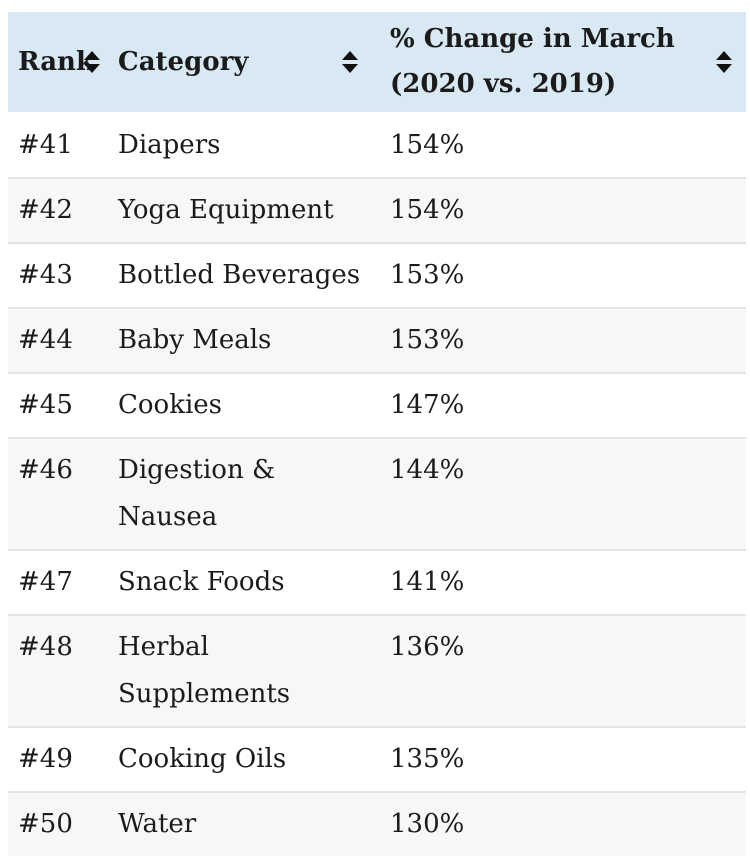 Image resolution: width=750 pixels, height=856 pixels. I want to click on rank-cell: #47, so click(58, 582).